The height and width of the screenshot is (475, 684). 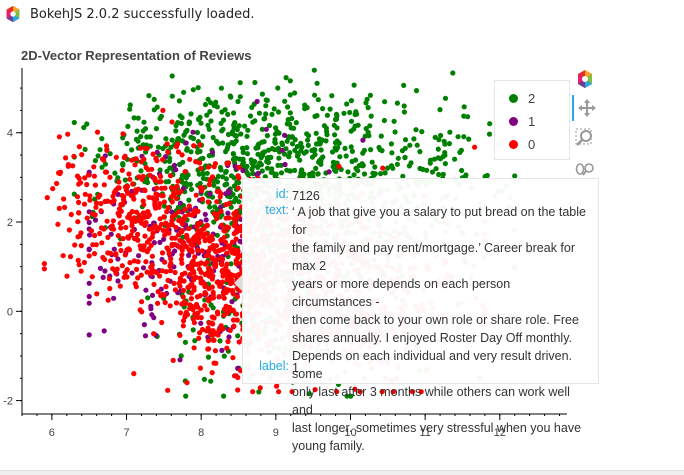 What do you see at coordinates (585, 169) in the screenshot?
I see `wheel-zoom-tool` at bounding box center [585, 169].